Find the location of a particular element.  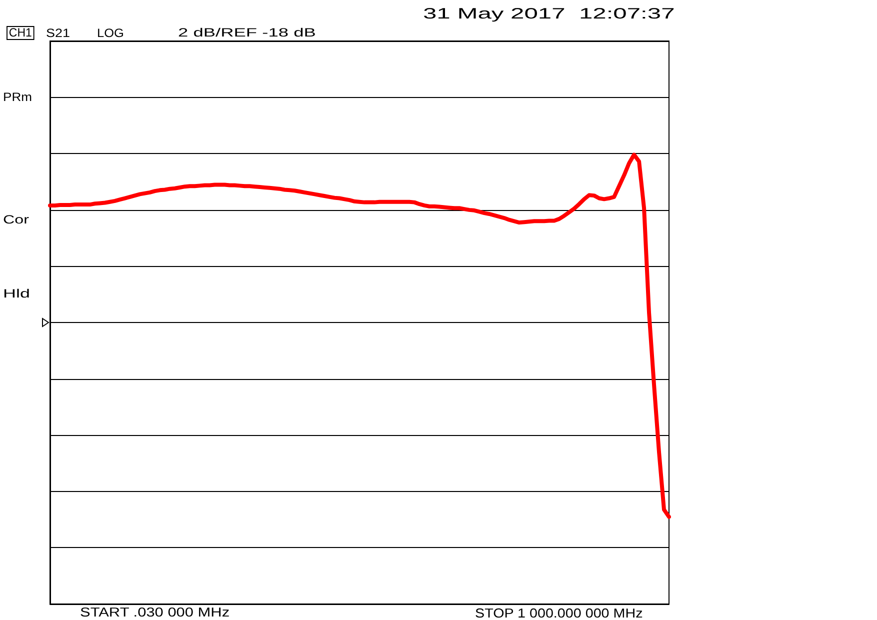

text: CH1 is located at coordinates (20, 33).